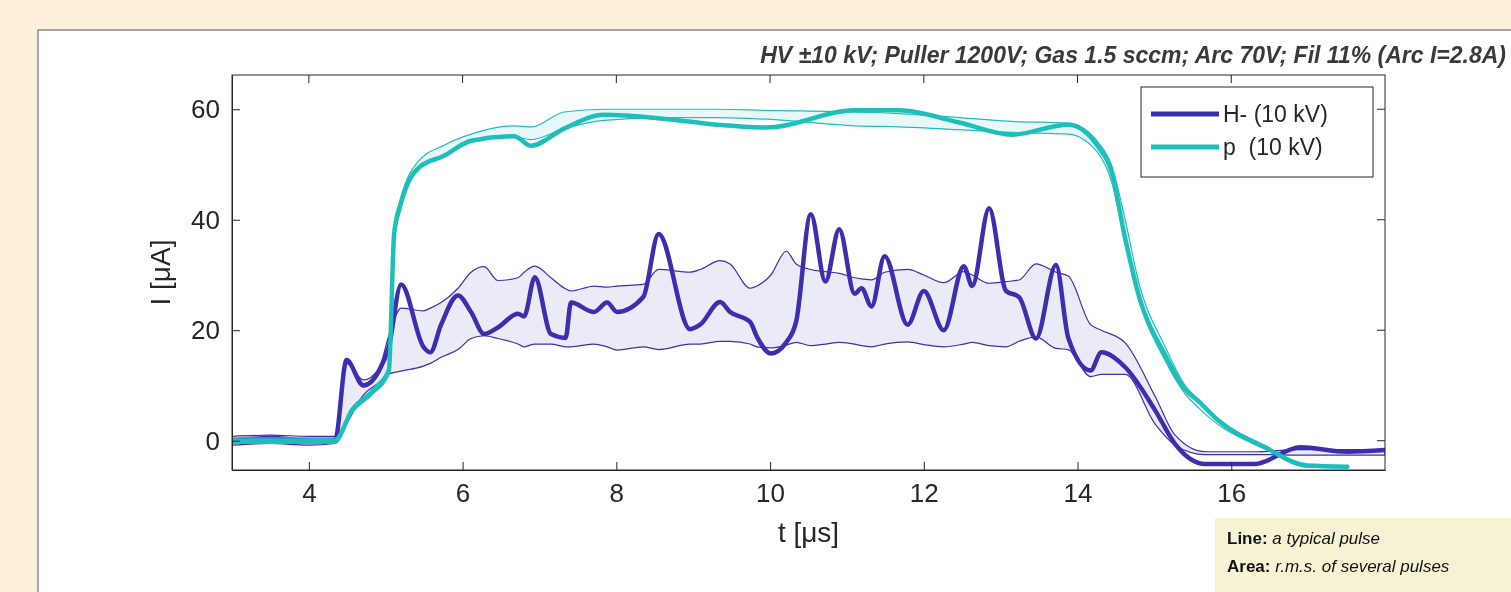 The height and width of the screenshot is (592, 1511). What do you see at coordinates (205, 330) in the screenshot?
I see `y-tick-label: 20` at bounding box center [205, 330].